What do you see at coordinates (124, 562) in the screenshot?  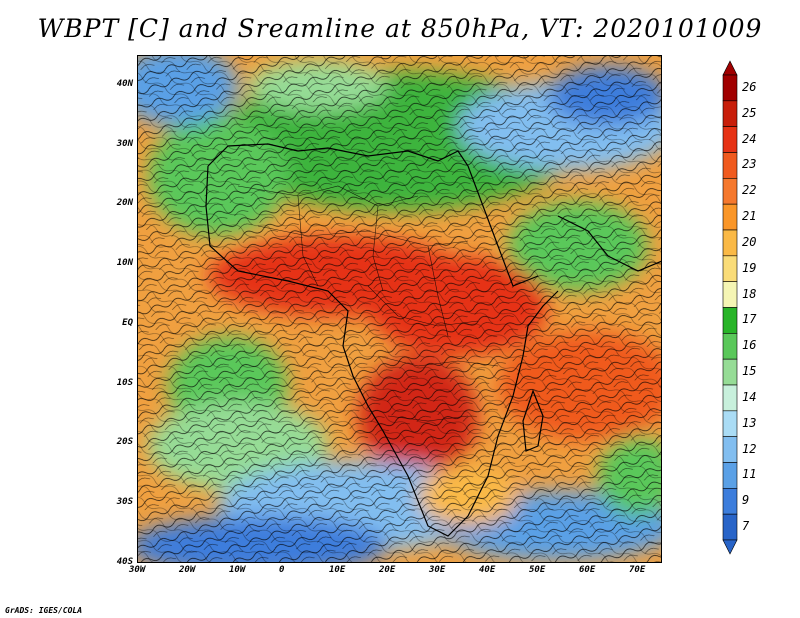 I see `lat-tick-label: 40S` at bounding box center [124, 562].